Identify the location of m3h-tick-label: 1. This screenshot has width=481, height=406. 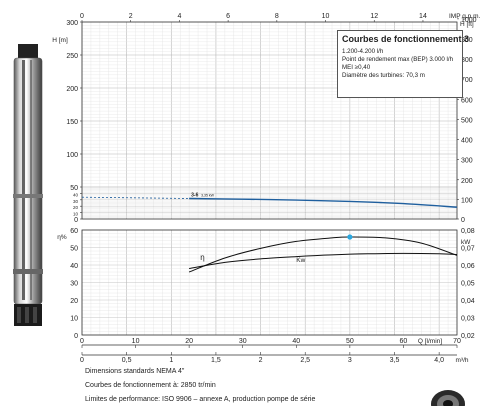
(171, 360).